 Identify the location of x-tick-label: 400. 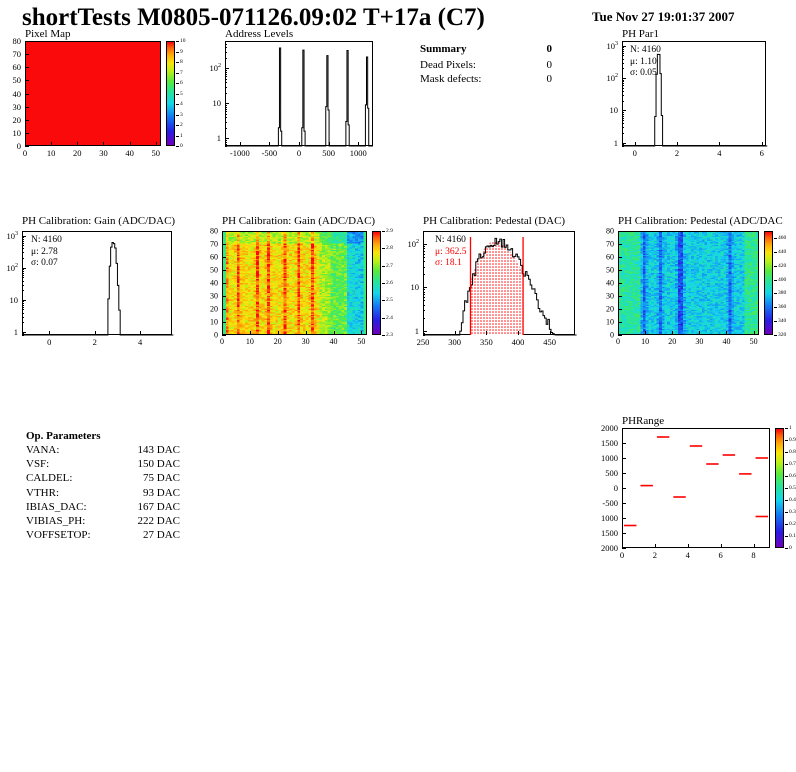
(518, 342).